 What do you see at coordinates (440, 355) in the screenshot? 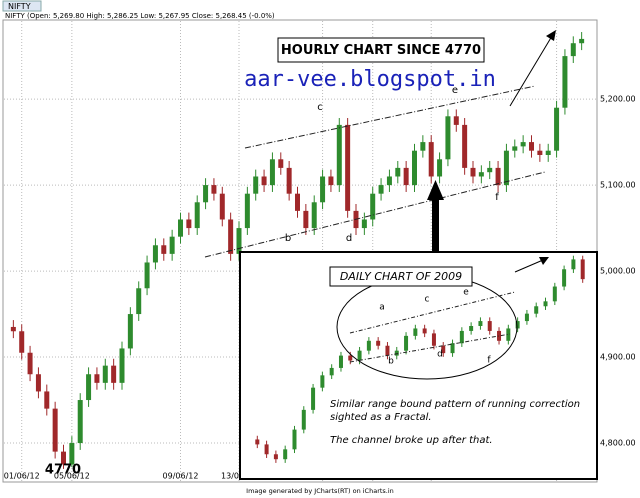
I see `annotation-label: d` at bounding box center [440, 355].